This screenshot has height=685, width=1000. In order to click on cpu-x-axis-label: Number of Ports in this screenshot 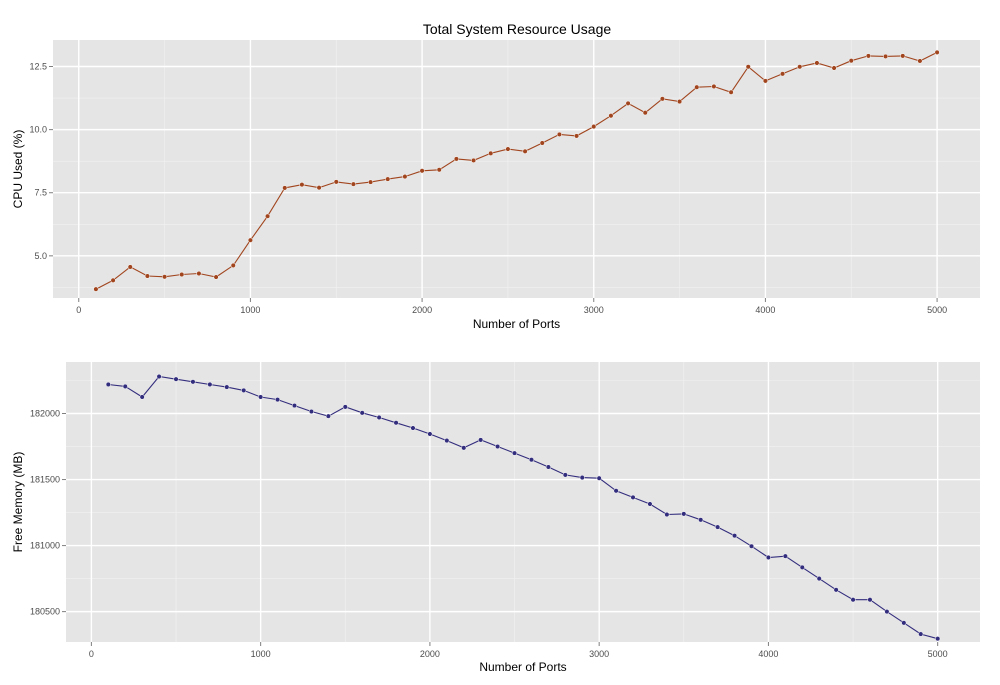, I will do `click(516, 324)`.